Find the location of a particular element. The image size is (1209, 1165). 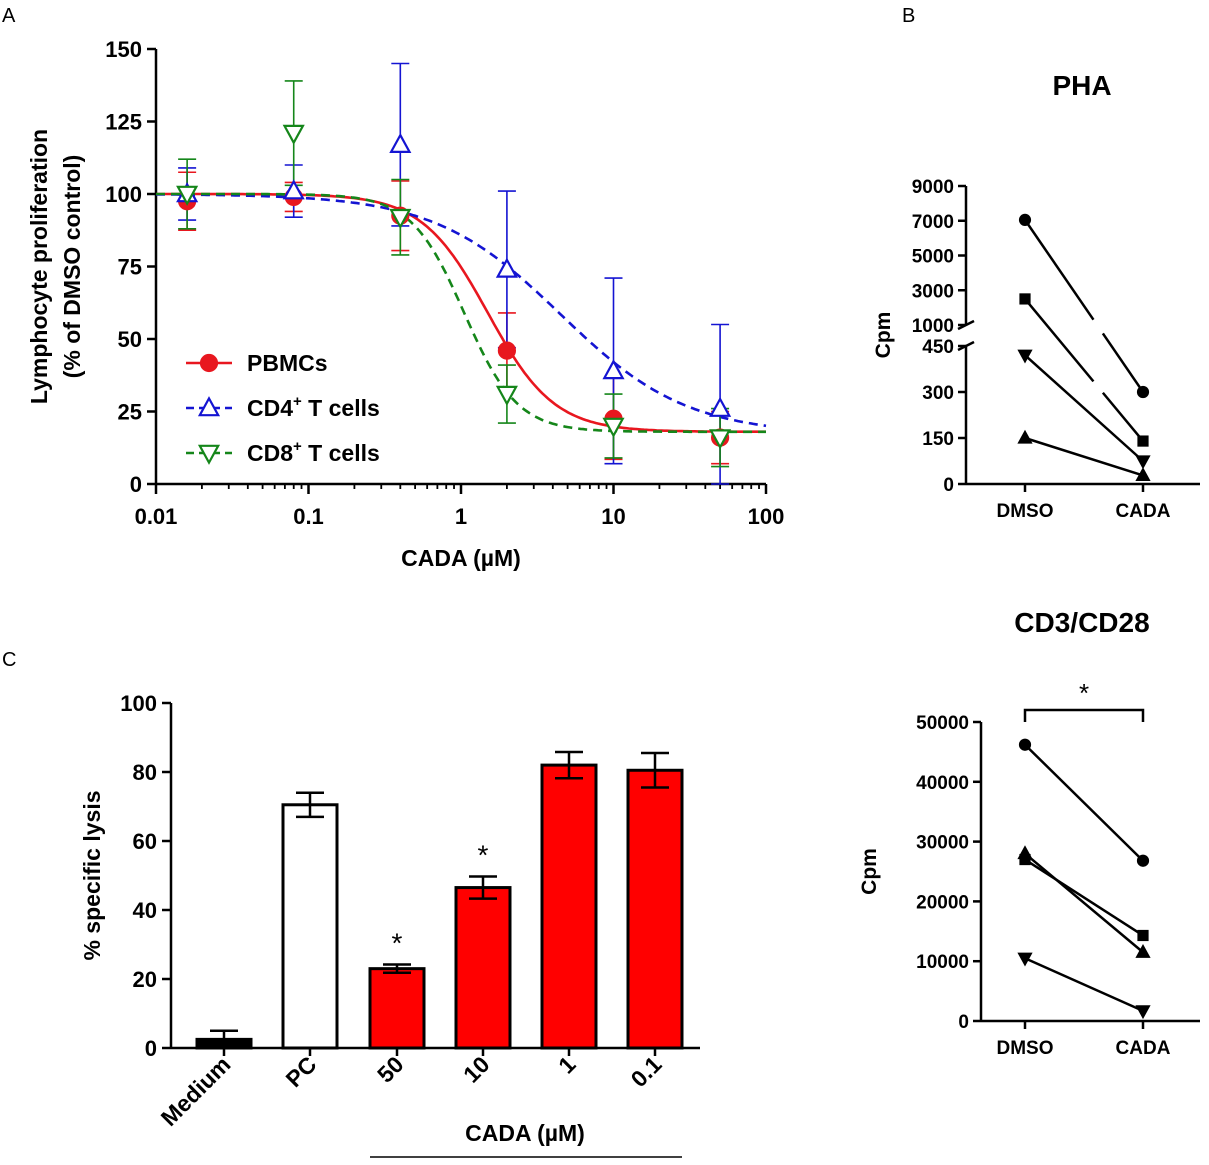

x-axis-title: CADA (µM) is located at coordinates (461, 558).